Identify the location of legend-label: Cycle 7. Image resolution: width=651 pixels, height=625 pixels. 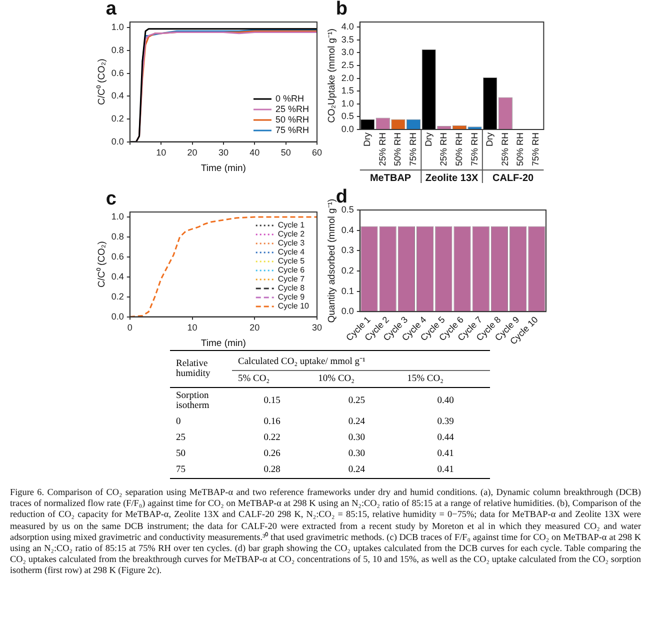
(292, 279).